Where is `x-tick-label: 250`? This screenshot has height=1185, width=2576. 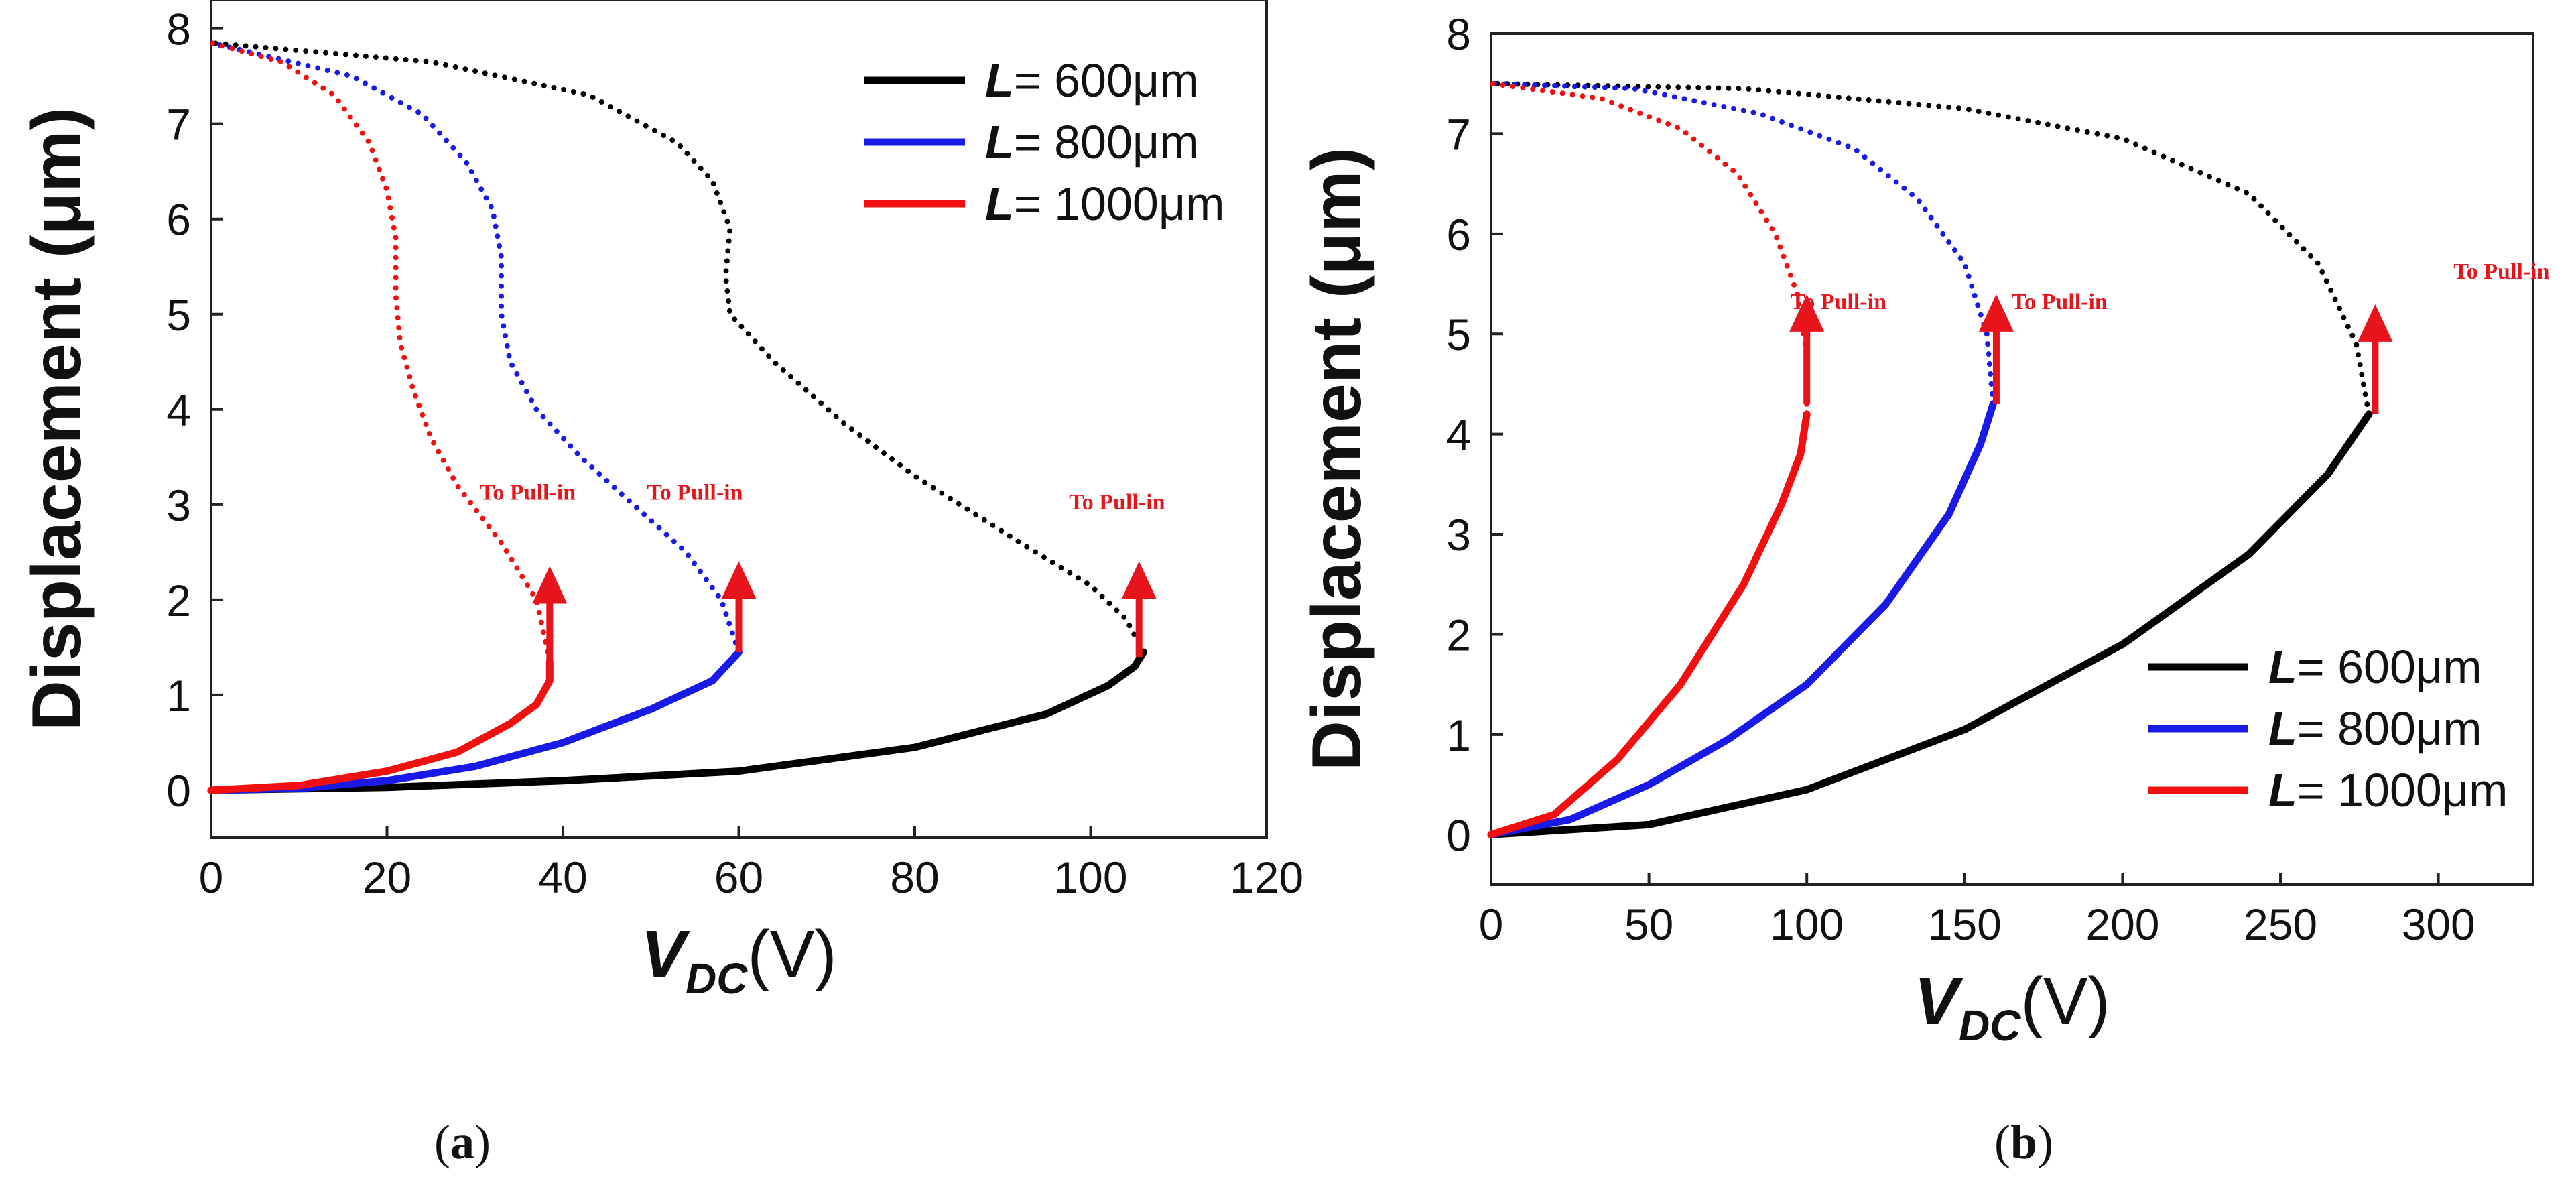
x-tick-label: 250 is located at coordinates (2280, 924).